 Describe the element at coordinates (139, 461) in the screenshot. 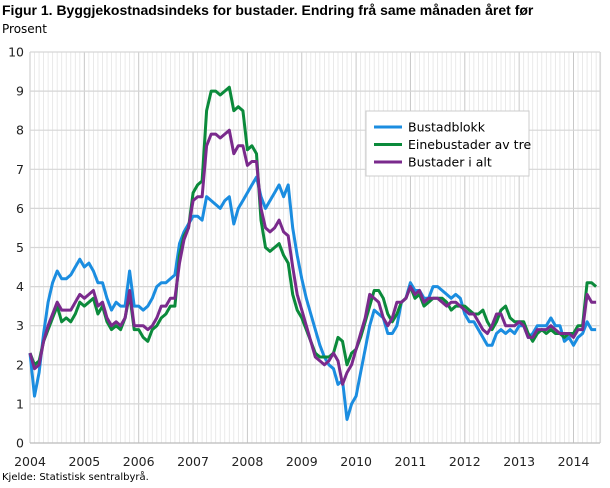

I see `x-tick-label: 2006` at that location.